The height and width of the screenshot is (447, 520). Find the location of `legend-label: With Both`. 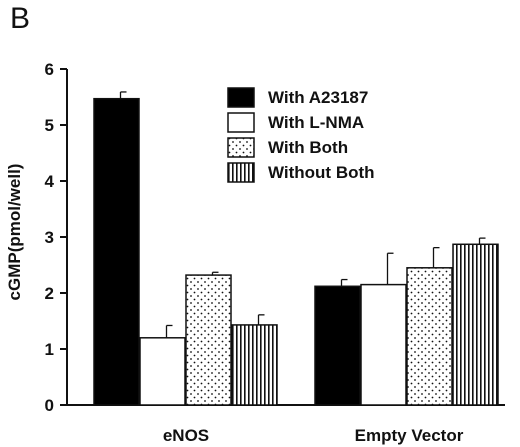

legend-label: With Both is located at coordinates (308, 147).